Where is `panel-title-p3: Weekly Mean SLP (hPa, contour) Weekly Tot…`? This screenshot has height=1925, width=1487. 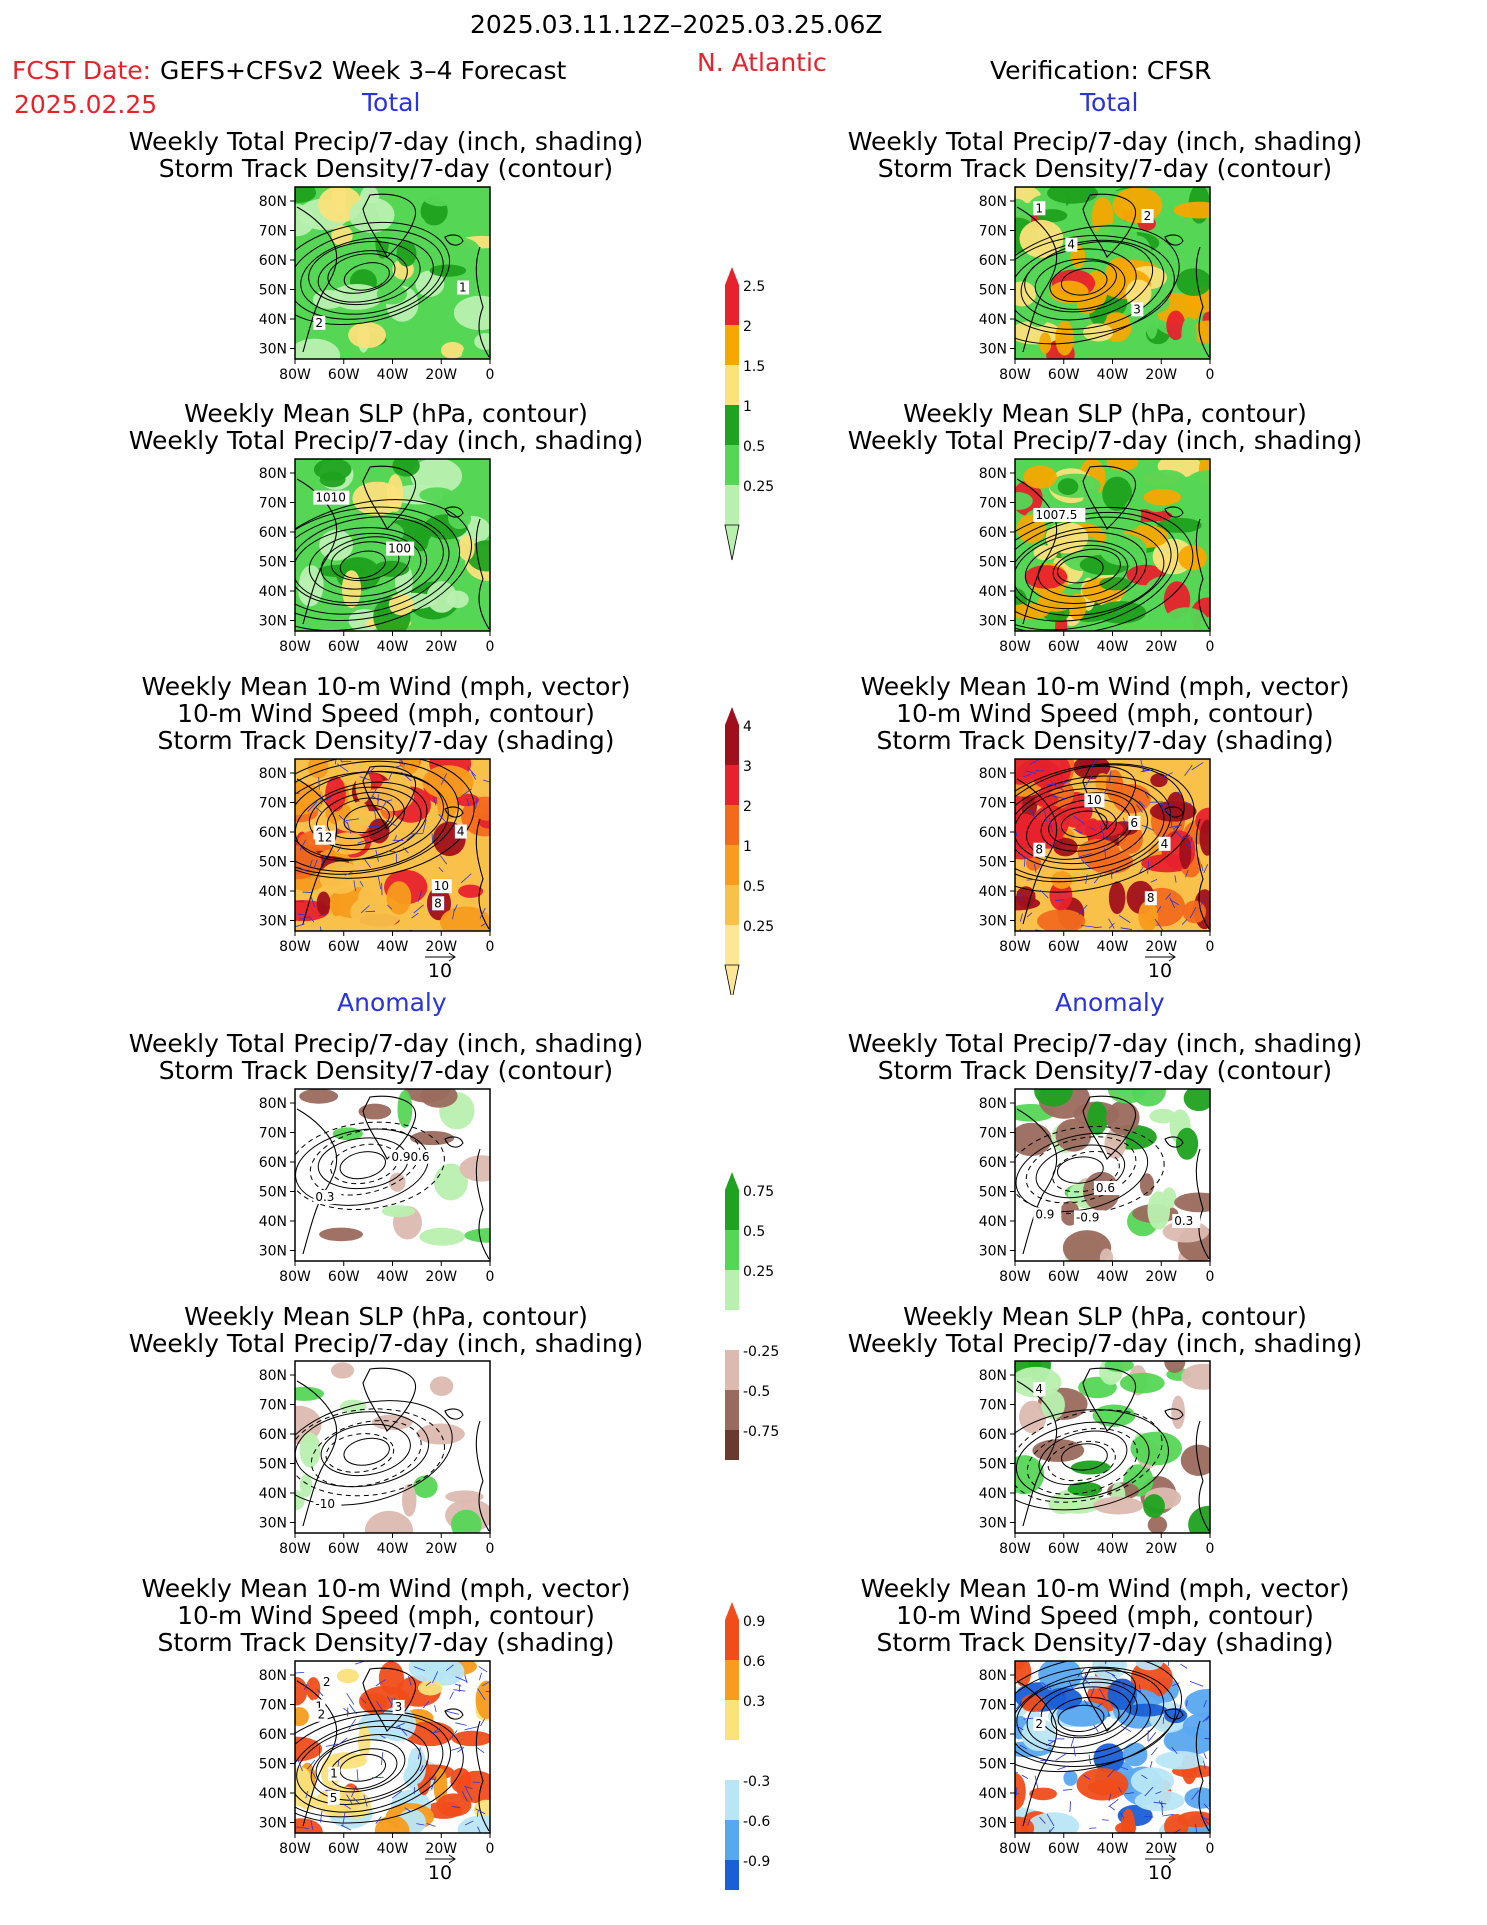
panel-title-p3: Weekly Mean SLP (hPa, contour) Weekly Tot… is located at coordinates (386, 427).